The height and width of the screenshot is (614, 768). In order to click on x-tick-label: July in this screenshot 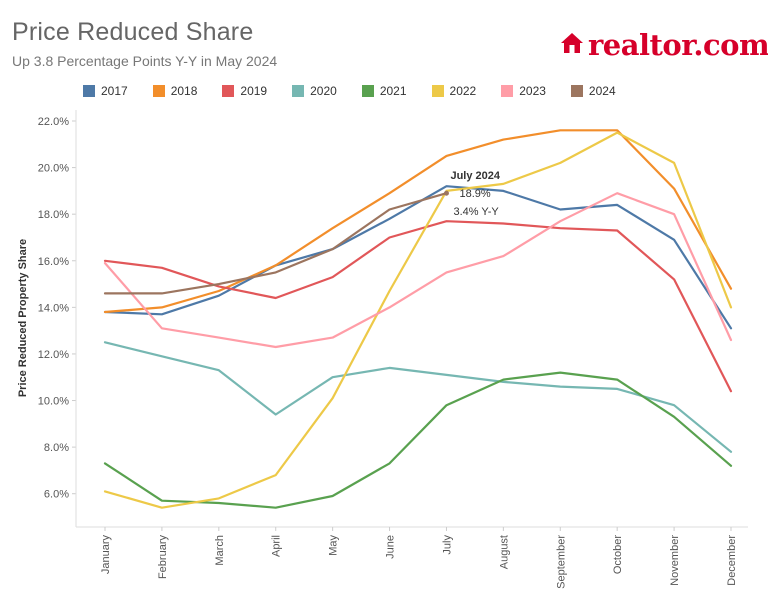, I will do `click(447, 545)`.